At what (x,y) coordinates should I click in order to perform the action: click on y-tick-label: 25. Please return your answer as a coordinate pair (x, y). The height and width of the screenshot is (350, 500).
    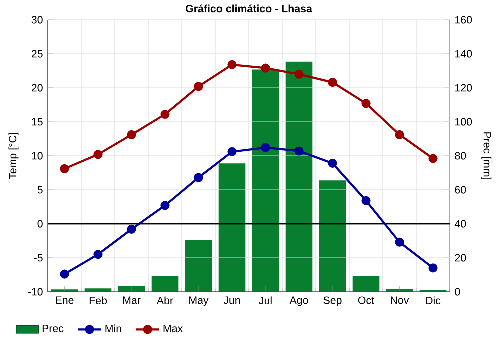
    Looking at the image, I should click on (37, 54).